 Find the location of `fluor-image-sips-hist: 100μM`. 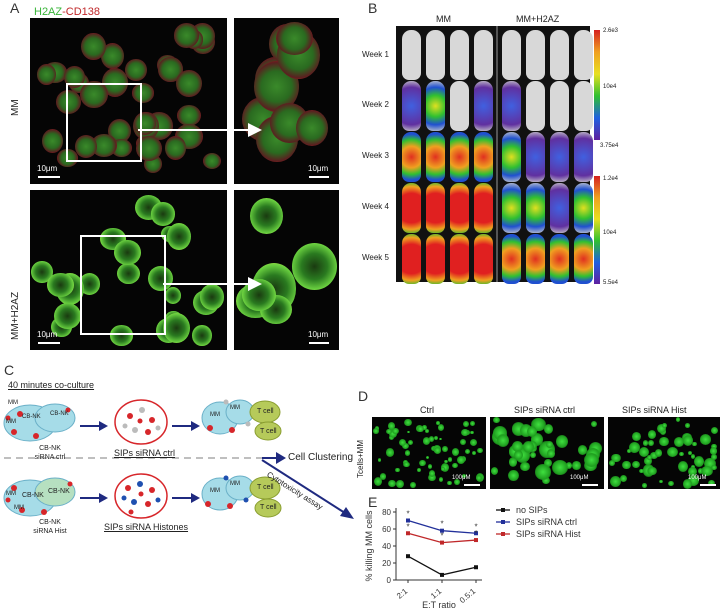

fluor-image-sips-hist: 100μM is located at coordinates (664, 453).